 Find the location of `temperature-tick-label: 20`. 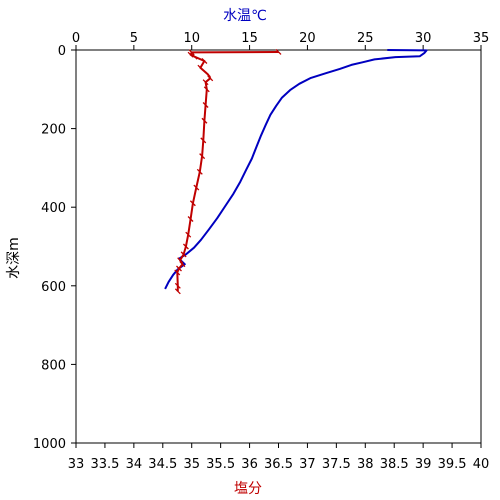

temperature-tick-label: 20 is located at coordinates (307, 38).